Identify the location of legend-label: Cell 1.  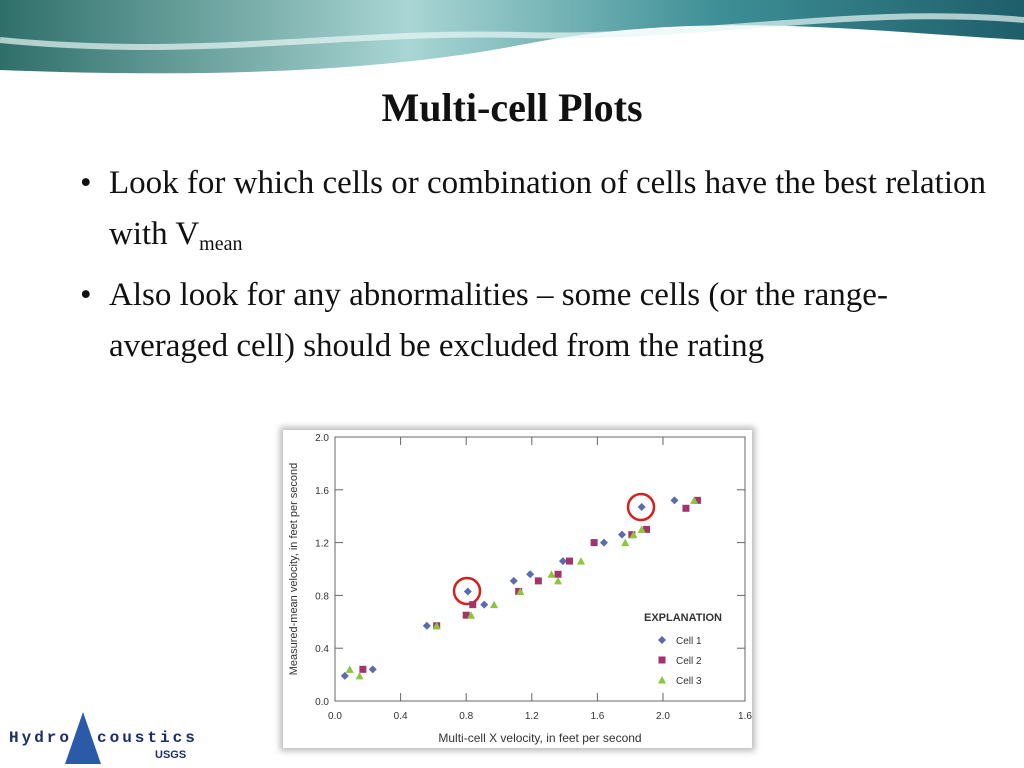
(689, 641).